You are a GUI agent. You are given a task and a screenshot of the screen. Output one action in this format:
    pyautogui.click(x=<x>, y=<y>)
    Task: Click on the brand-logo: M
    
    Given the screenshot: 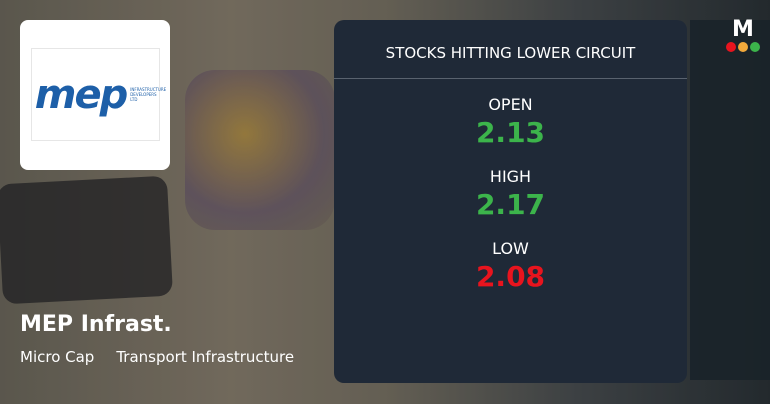 What is the action you would take?
    pyautogui.click(x=743, y=34)
    